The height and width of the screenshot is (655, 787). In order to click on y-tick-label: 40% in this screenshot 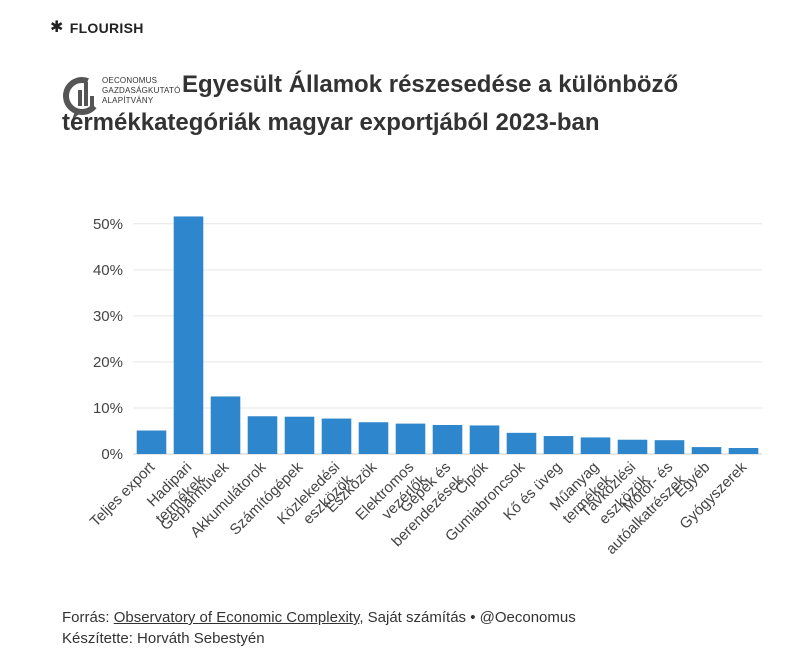, I will do `click(108, 270)`.